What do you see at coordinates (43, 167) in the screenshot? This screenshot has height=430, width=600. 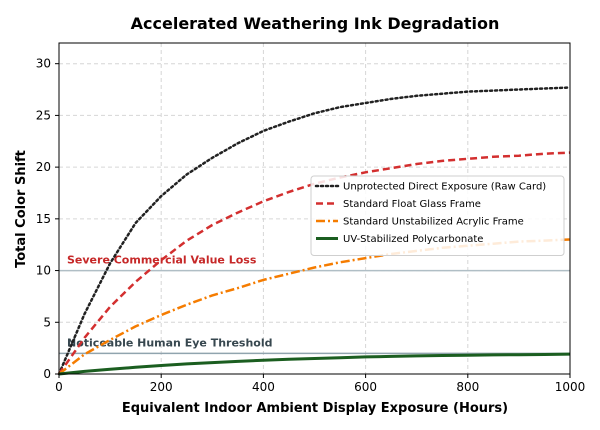 I see `y-tick-label: 20` at bounding box center [43, 167].